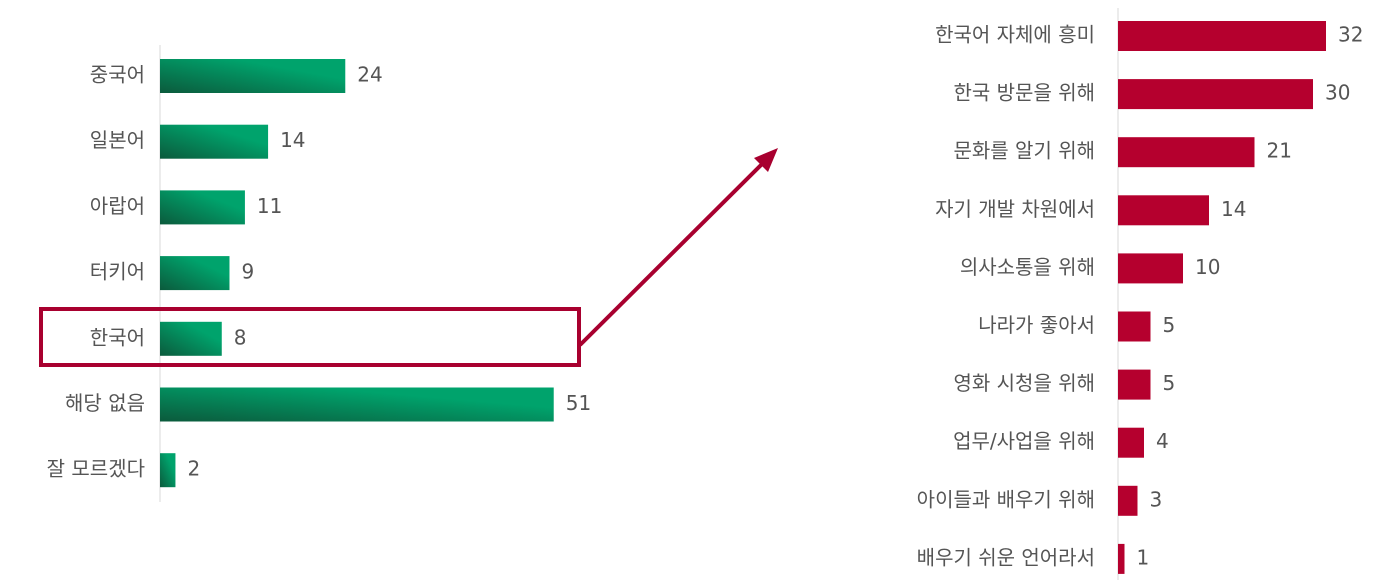 The width and height of the screenshot is (1374, 582). I want to click on arrow-head, so click(766, 160).